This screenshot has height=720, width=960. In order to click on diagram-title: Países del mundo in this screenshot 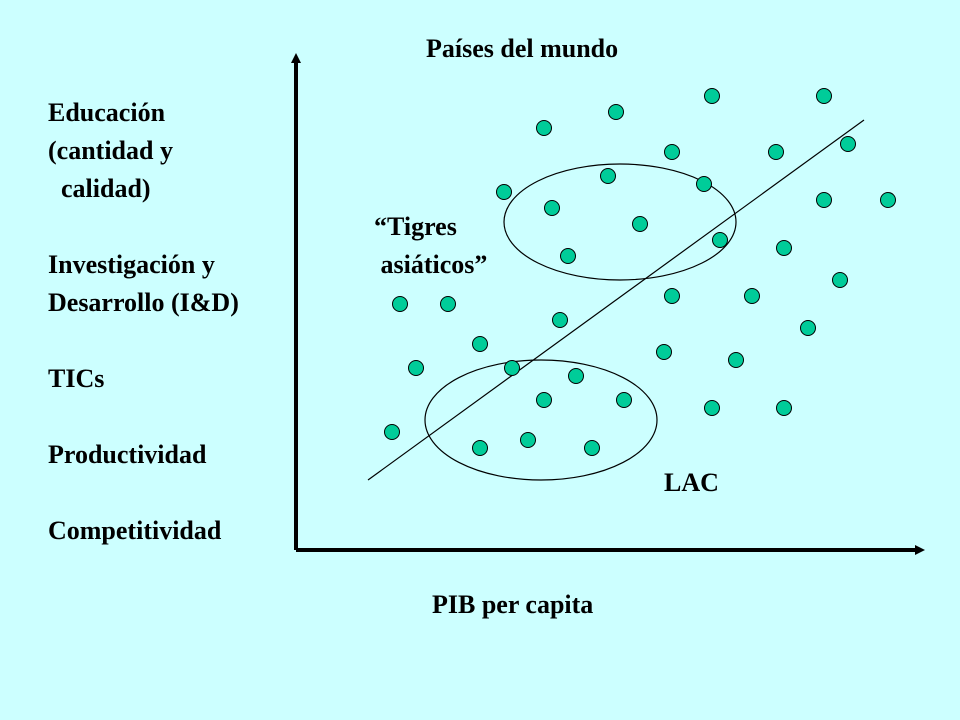, I will do `click(522, 48)`.